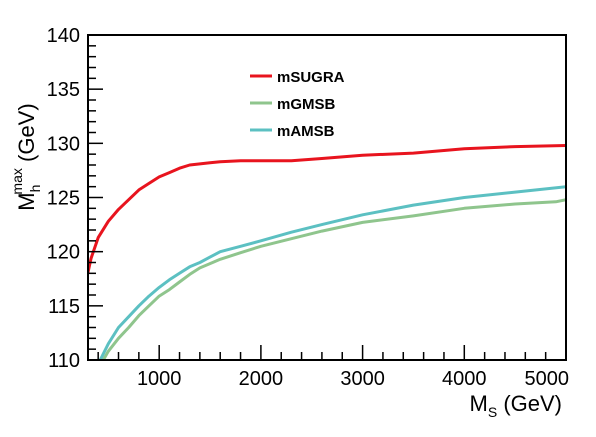  I want to click on y-axis: 110 115 120 125 130 135 140, so click(75, 198).